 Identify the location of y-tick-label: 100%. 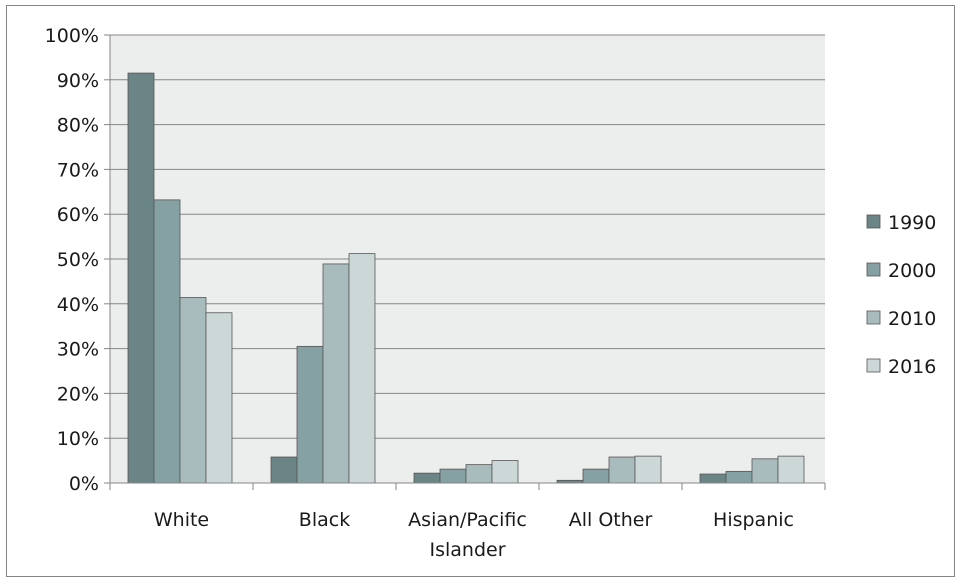
(72, 36).